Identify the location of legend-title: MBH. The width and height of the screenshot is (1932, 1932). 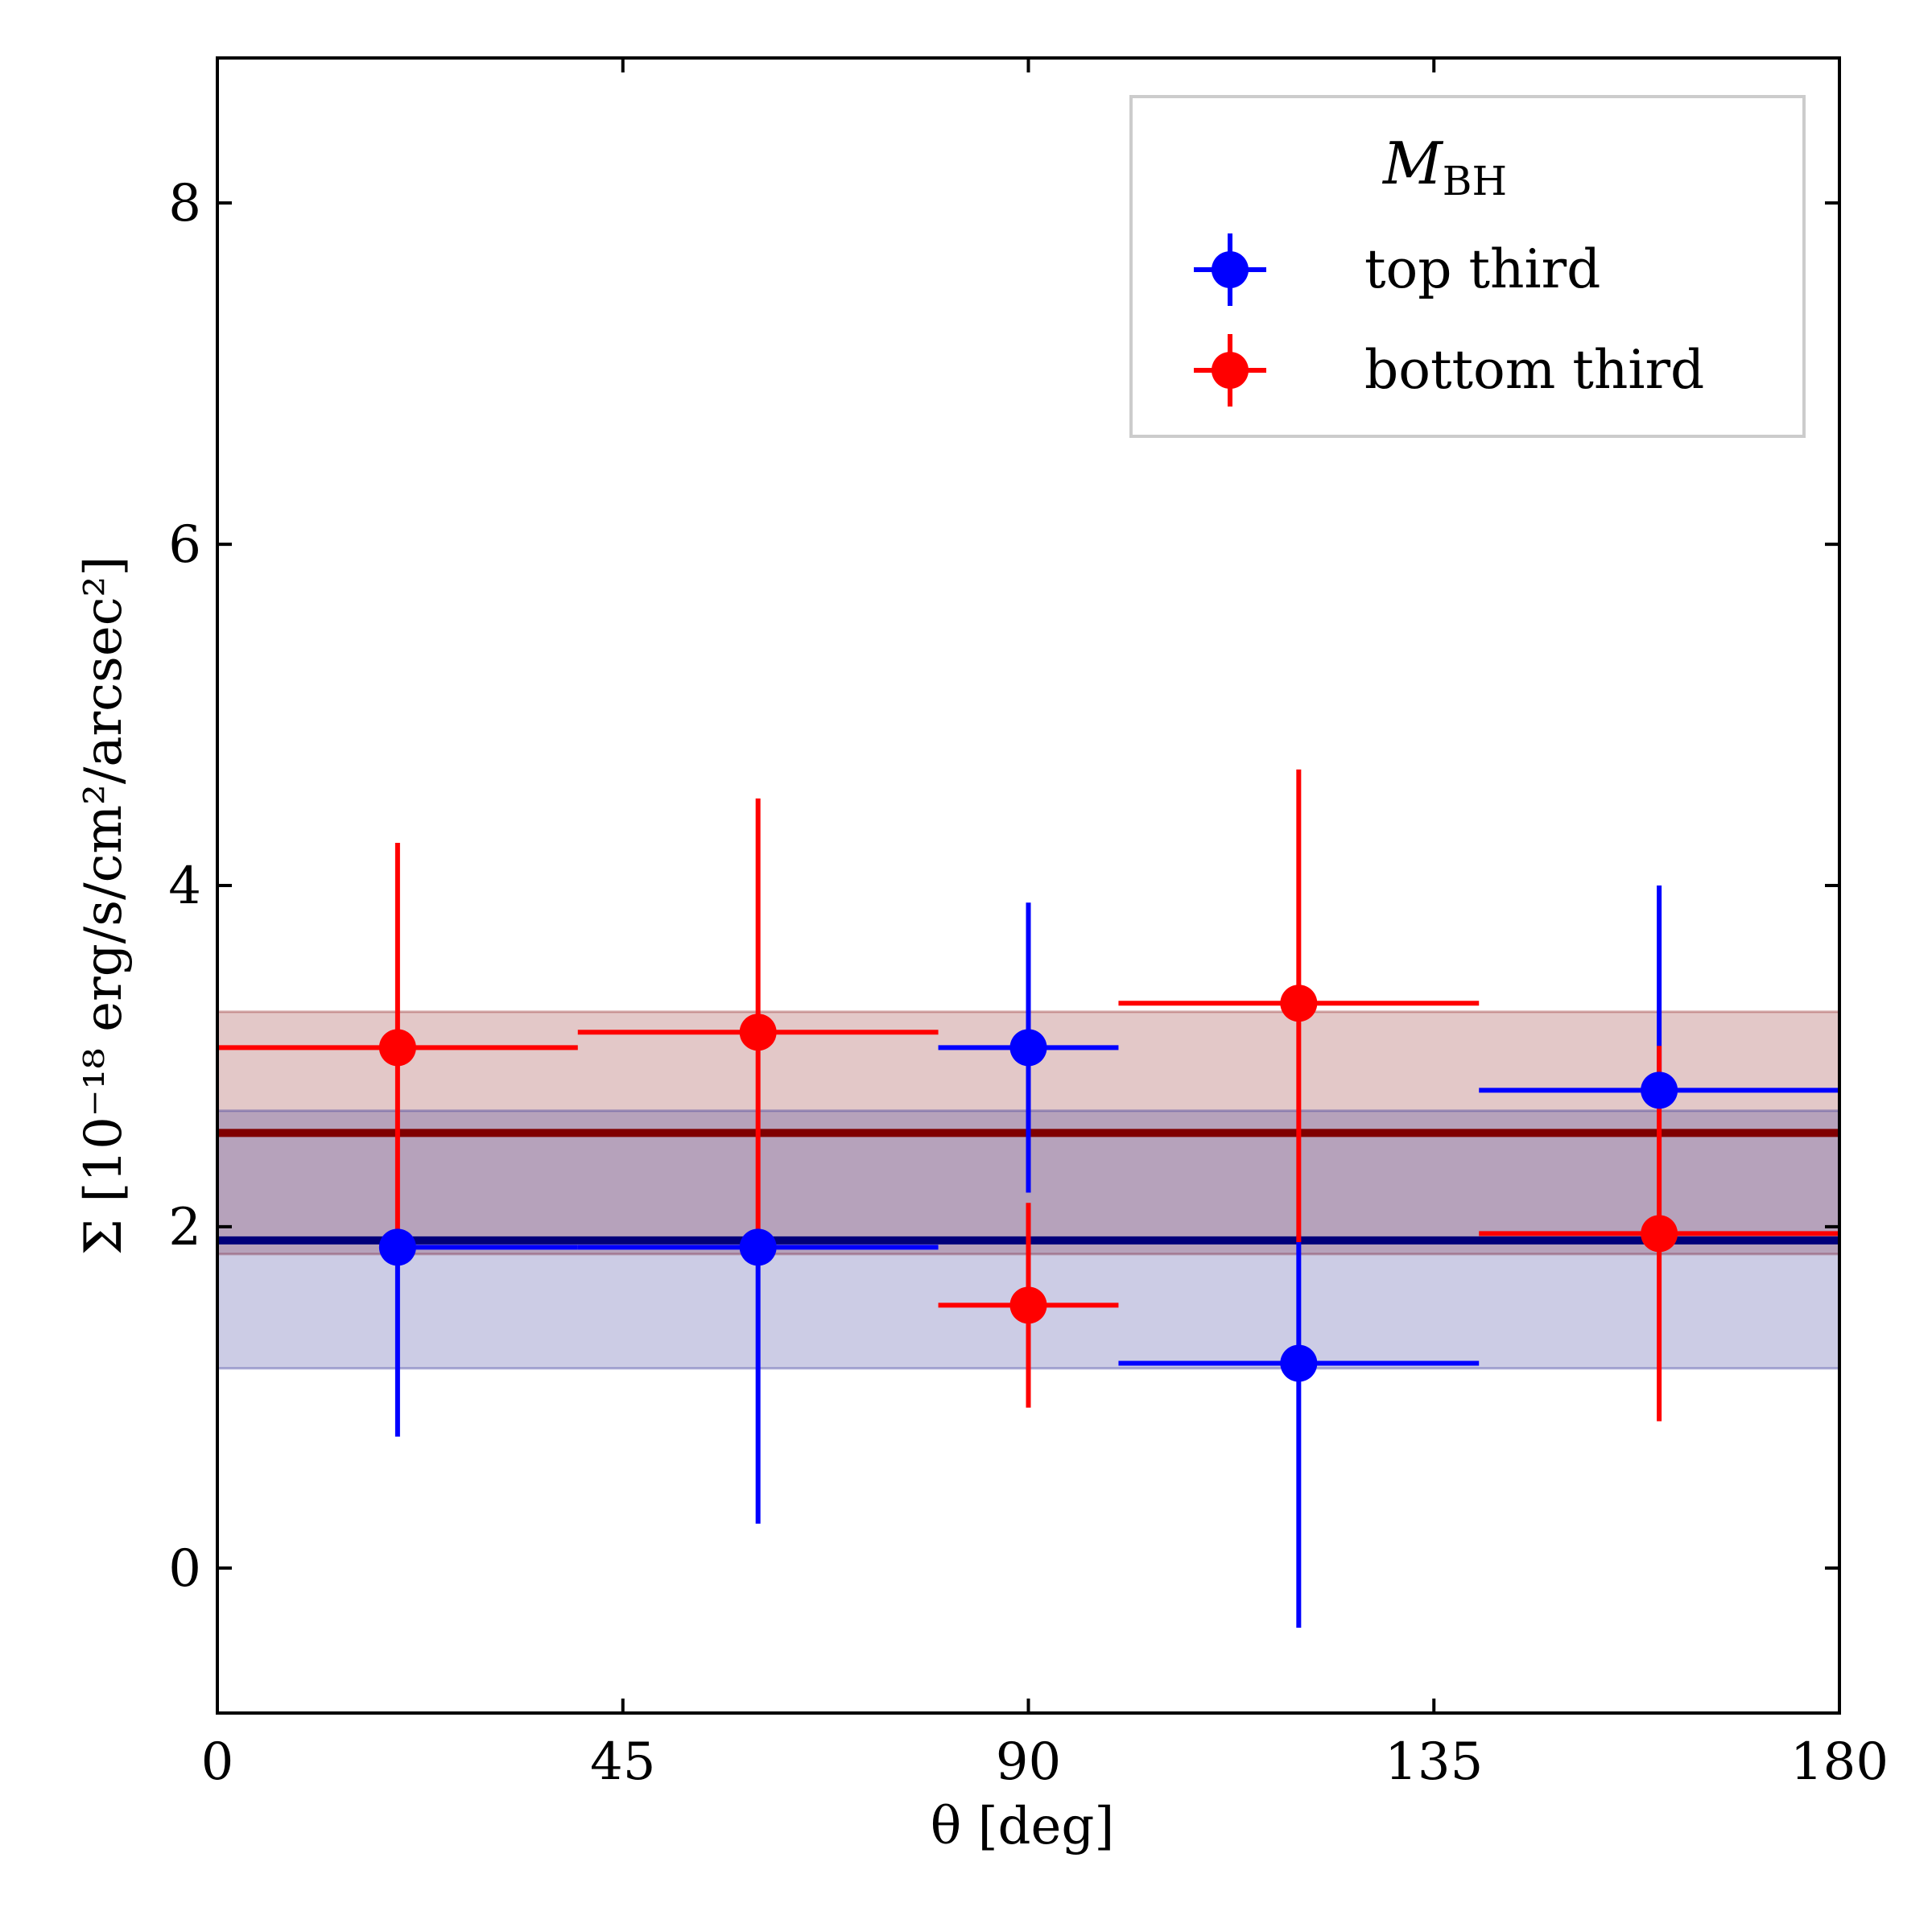
(1444, 167).